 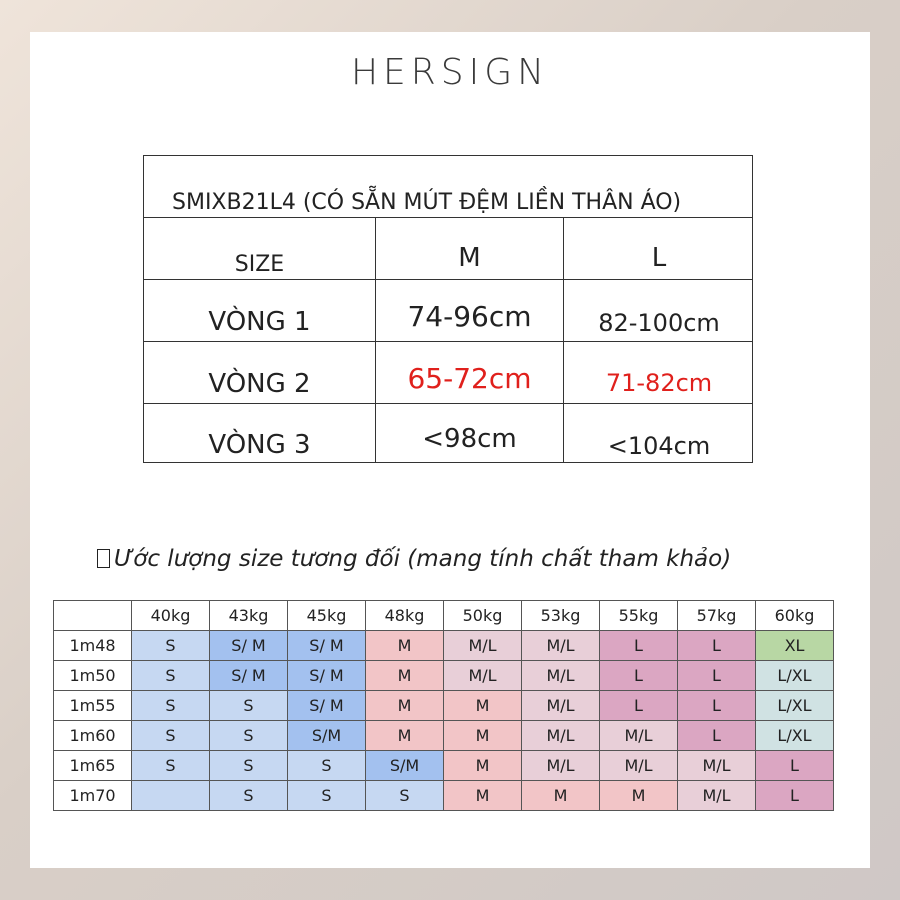 What do you see at coordinates (638, 615) in the screenshot?
I see `weight-header-cell: 55kg` at bounding box center [638, 615].